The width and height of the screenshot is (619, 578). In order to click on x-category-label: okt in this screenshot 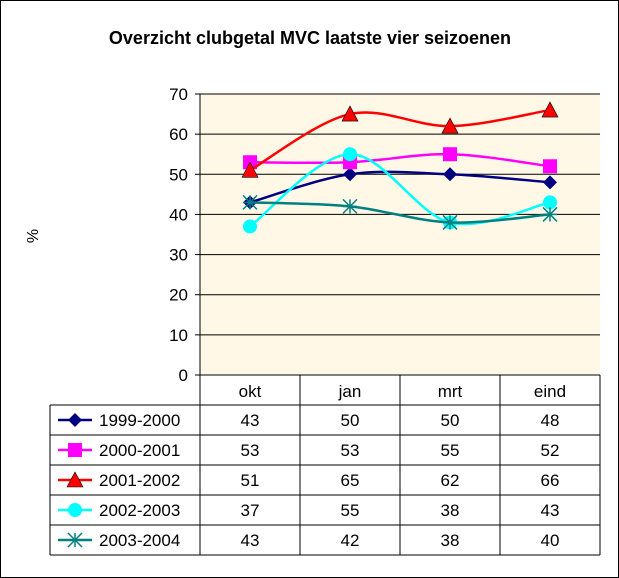, I will do `click(250, 391)`.